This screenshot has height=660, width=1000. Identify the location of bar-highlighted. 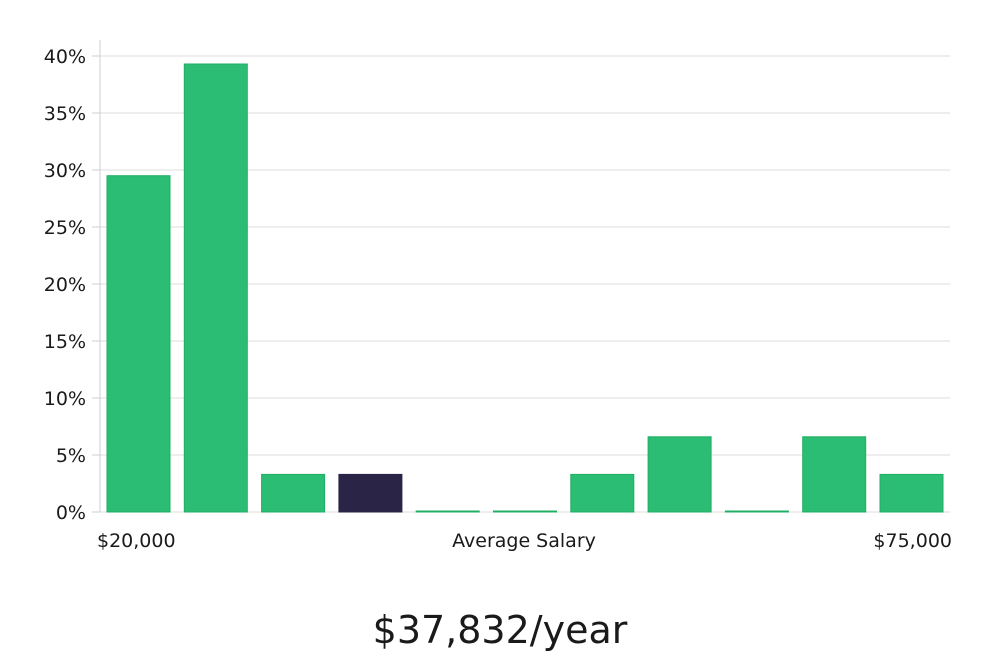
(370, 493).